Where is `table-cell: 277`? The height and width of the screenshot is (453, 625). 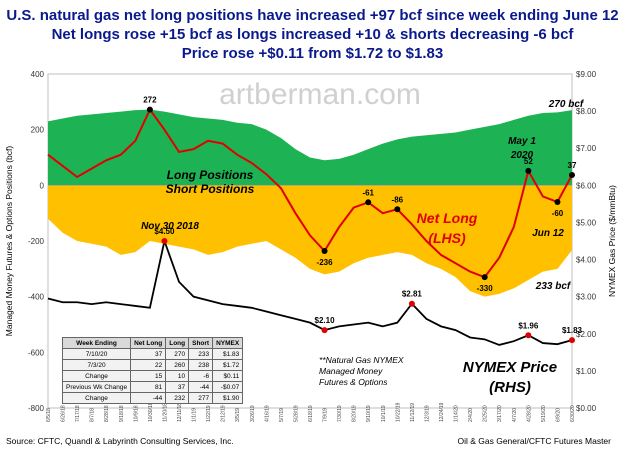 table-cell: 277 is located at coordinates (201, 398).